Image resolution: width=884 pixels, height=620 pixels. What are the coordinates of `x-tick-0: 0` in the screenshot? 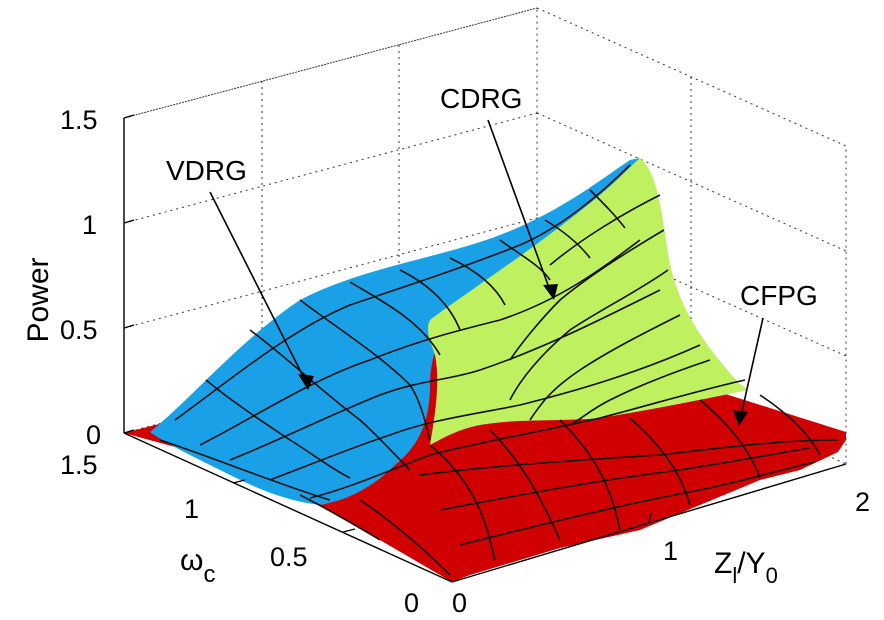 It's located at (459, 603).